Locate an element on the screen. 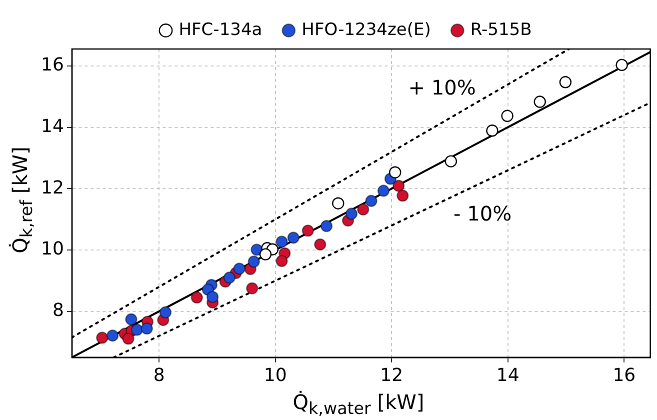  legend-label: HFC-134a is located at coordinates (220, 30).